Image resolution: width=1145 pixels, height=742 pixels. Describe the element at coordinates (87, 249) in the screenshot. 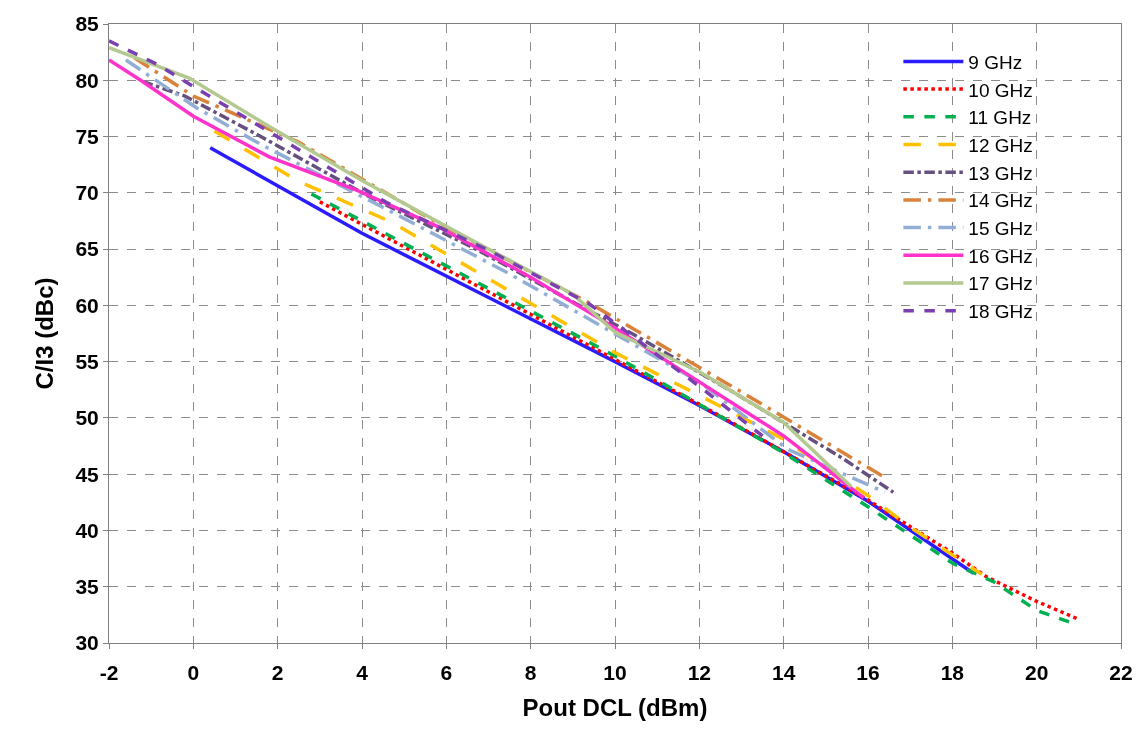

I see `y-tick-label: 65` at that location.